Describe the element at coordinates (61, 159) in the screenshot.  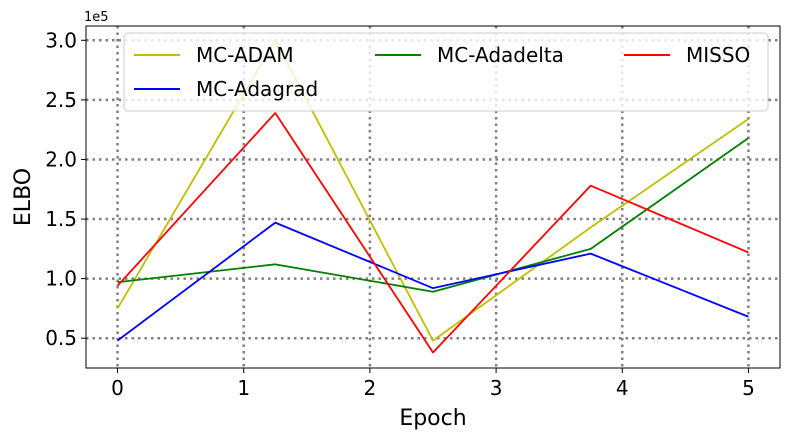
I see `y-tick-label: 2.0` at that location.